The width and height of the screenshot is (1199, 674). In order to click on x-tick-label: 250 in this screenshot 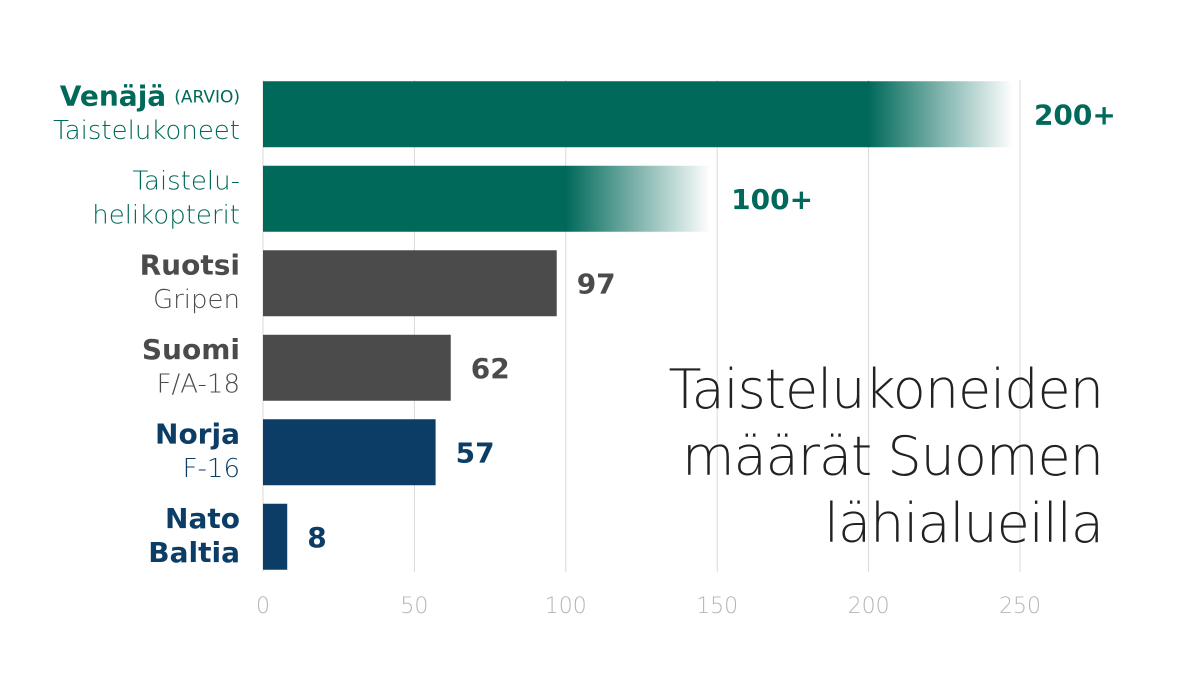, I will do `click(1020, 606)`.